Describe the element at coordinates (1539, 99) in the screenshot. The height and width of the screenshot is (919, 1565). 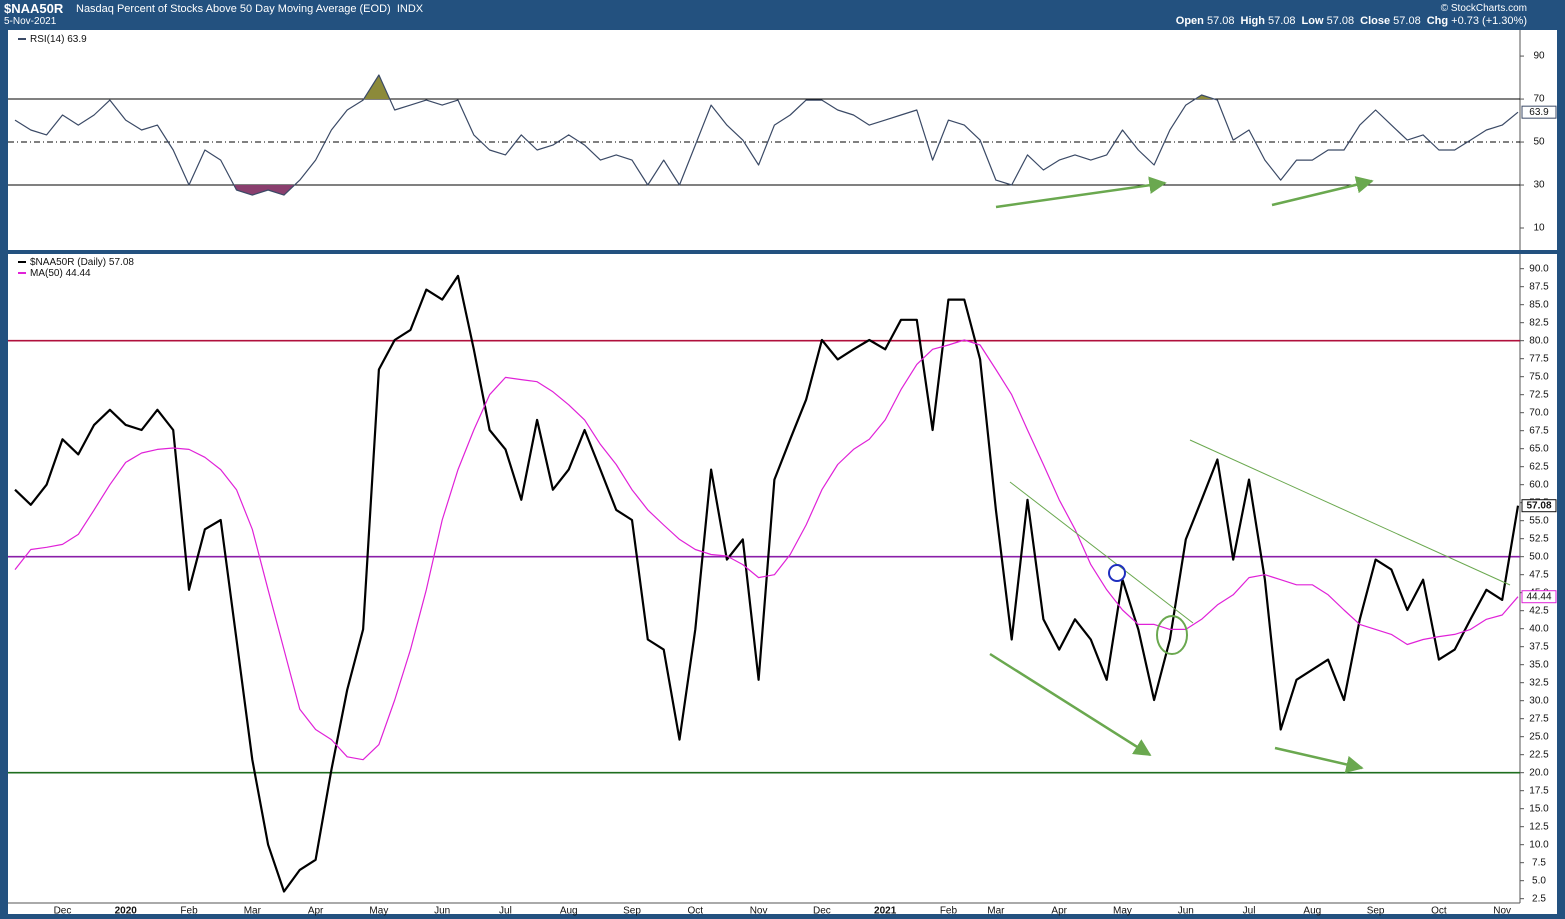
I see `y-tick-label: 70` at that location.